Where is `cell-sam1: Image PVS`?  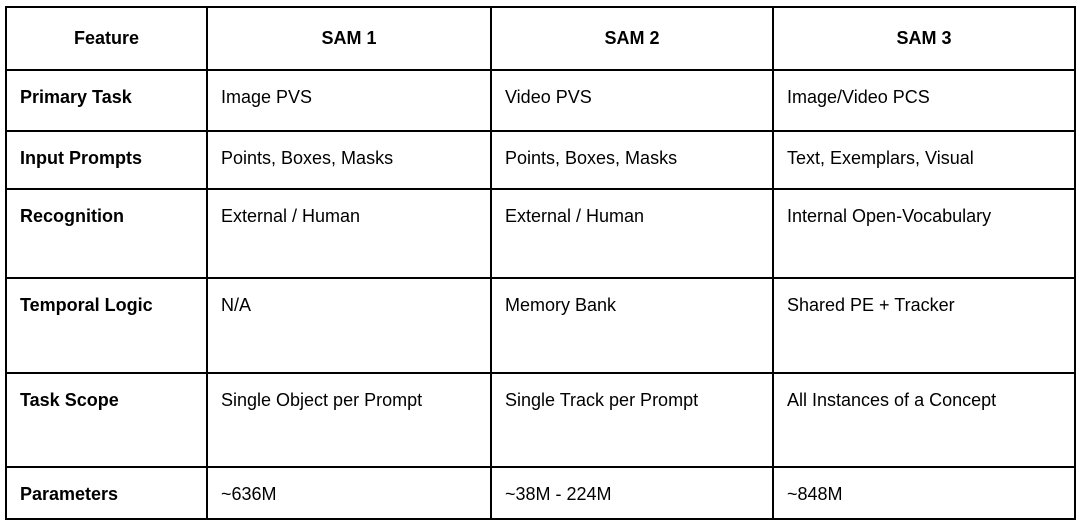 cell-sam1: Image PVS is located at coordinates (349, 100).